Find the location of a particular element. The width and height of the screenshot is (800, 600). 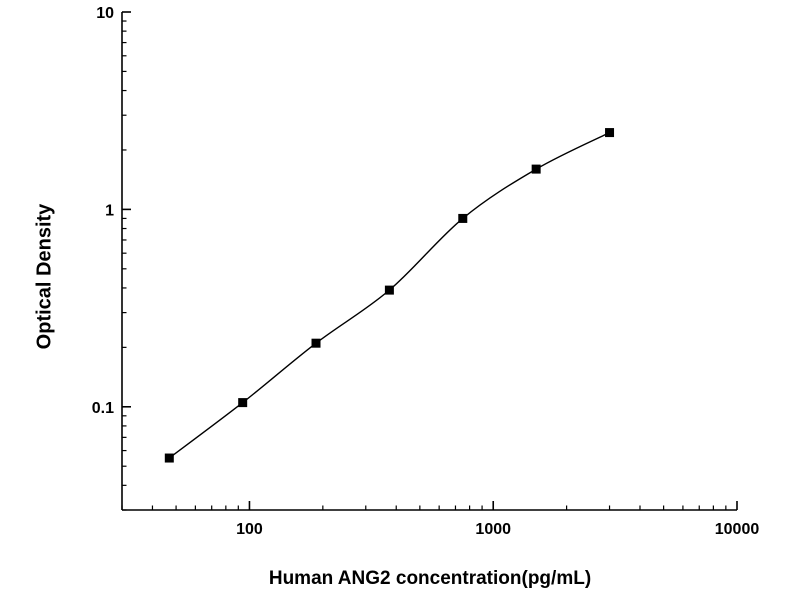

x-tick-label: 100 is located at coordinates (249, 529).